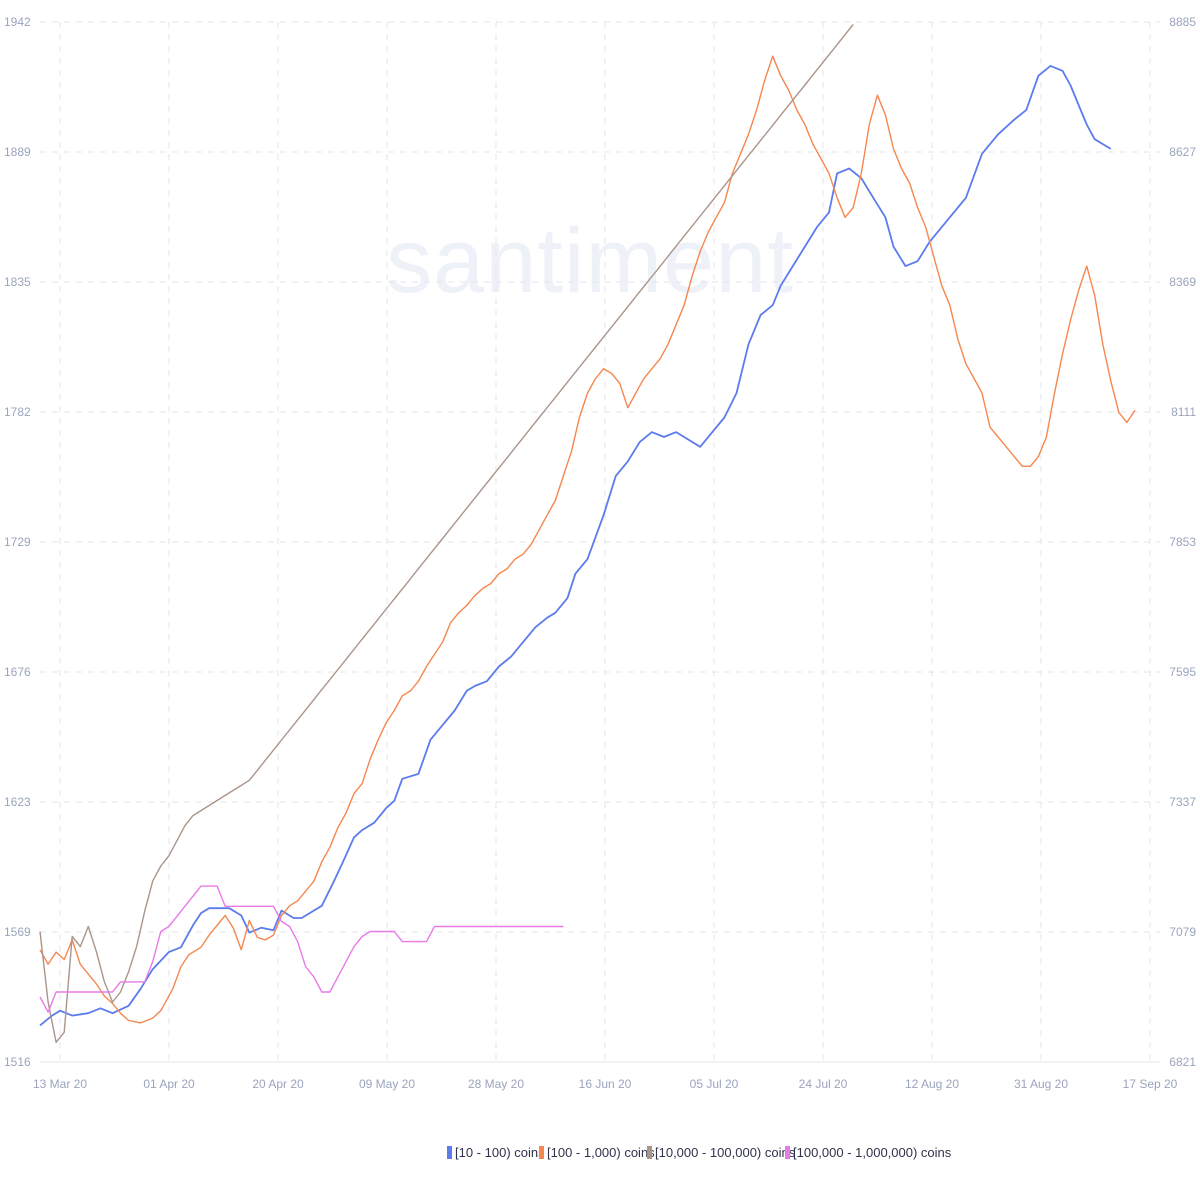  Describe the element at coordinates (17, 932) in the screenshot. I see `left-axis-tick-label: 1569` at that location.